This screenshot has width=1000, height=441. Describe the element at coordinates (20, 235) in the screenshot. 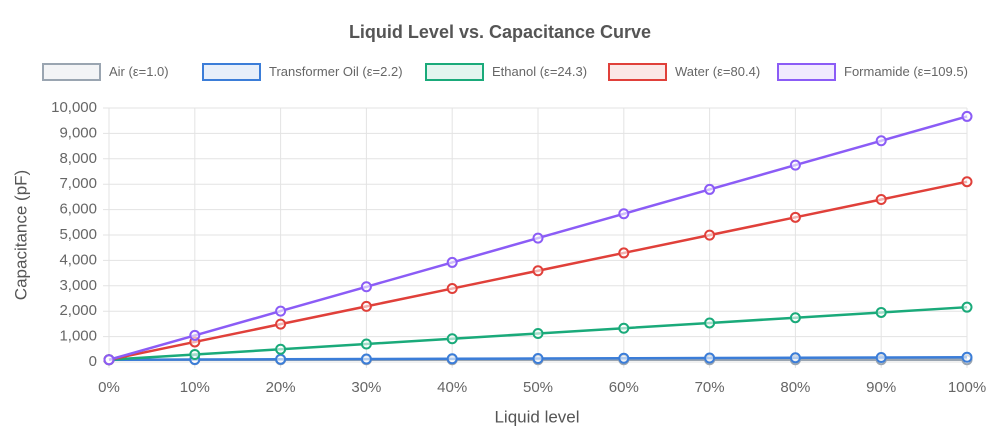

I see `y-axis-title: Capacitance (pF)` at that location.